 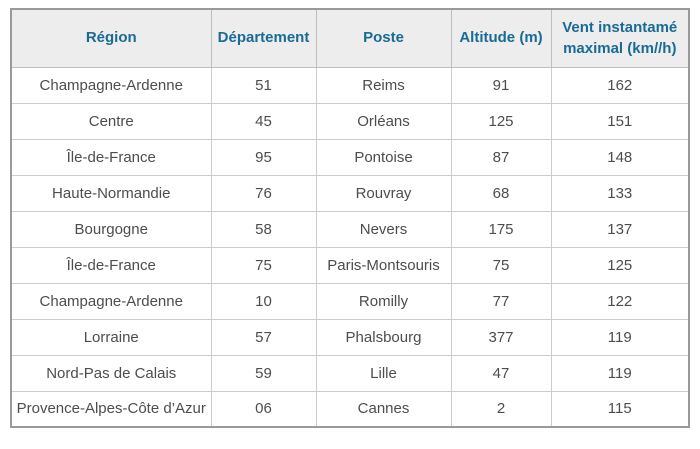 What do you see at coordinates (111, 193) in the screenshot?
I see `cell-region: Haute-Normandie` at bounding box center [111, 193].